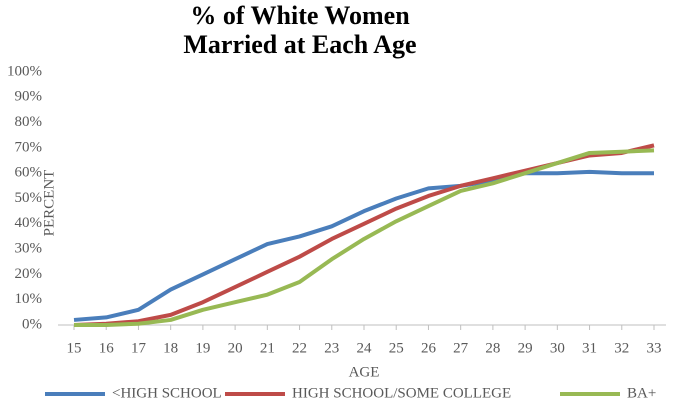 Image resolution: width=680 pixels, height=405 pixels. Describe the element at coordinates (396, 348) in the screenshot. I see `x-tick-label: 25` at that location.